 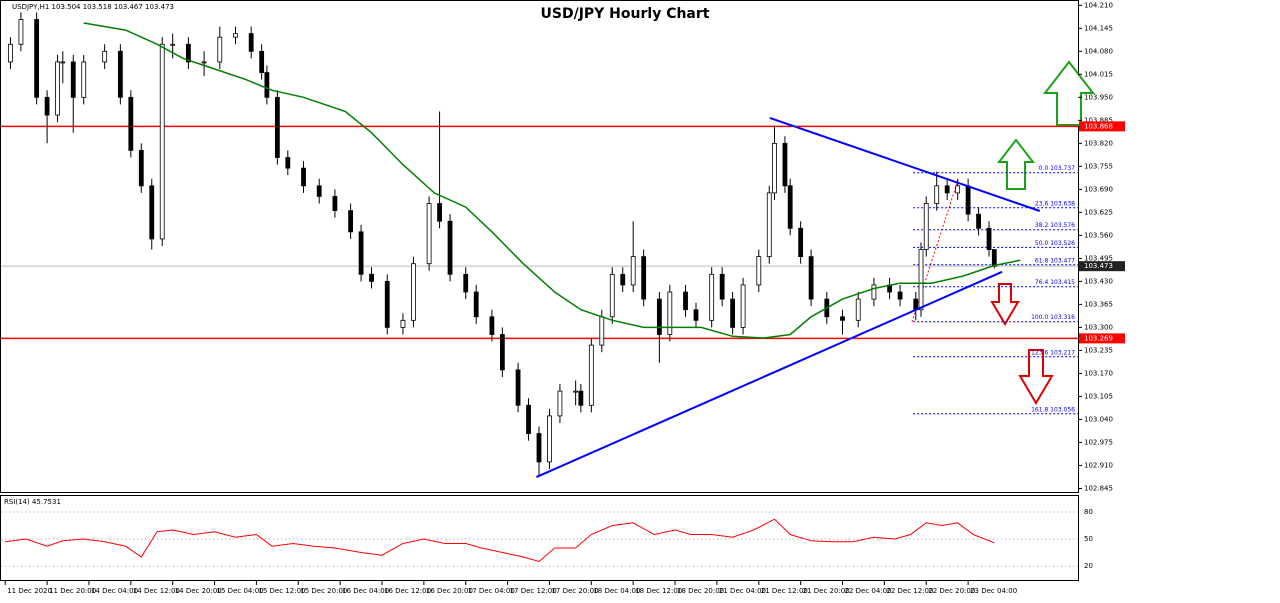 I want to click on x-tick-label: 22 Dec 20:00, so click(x=951, y=591).